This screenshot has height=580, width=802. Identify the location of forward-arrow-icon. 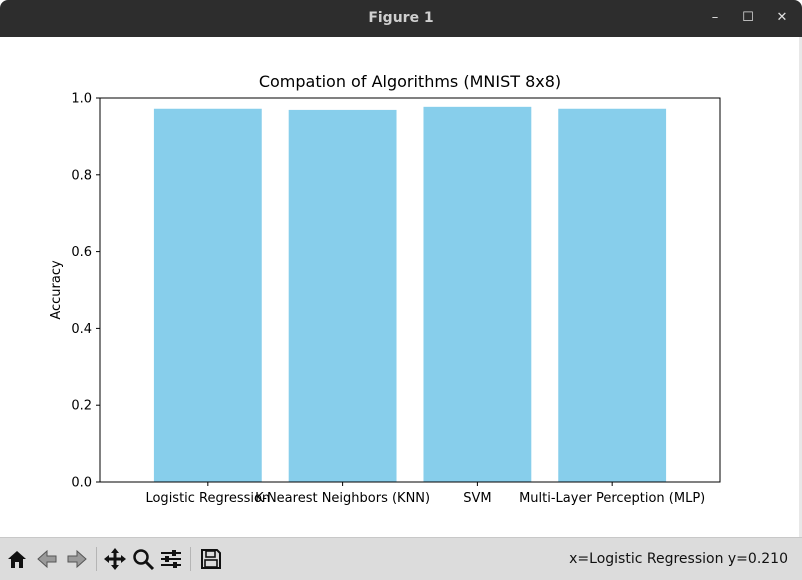
(77, 559).